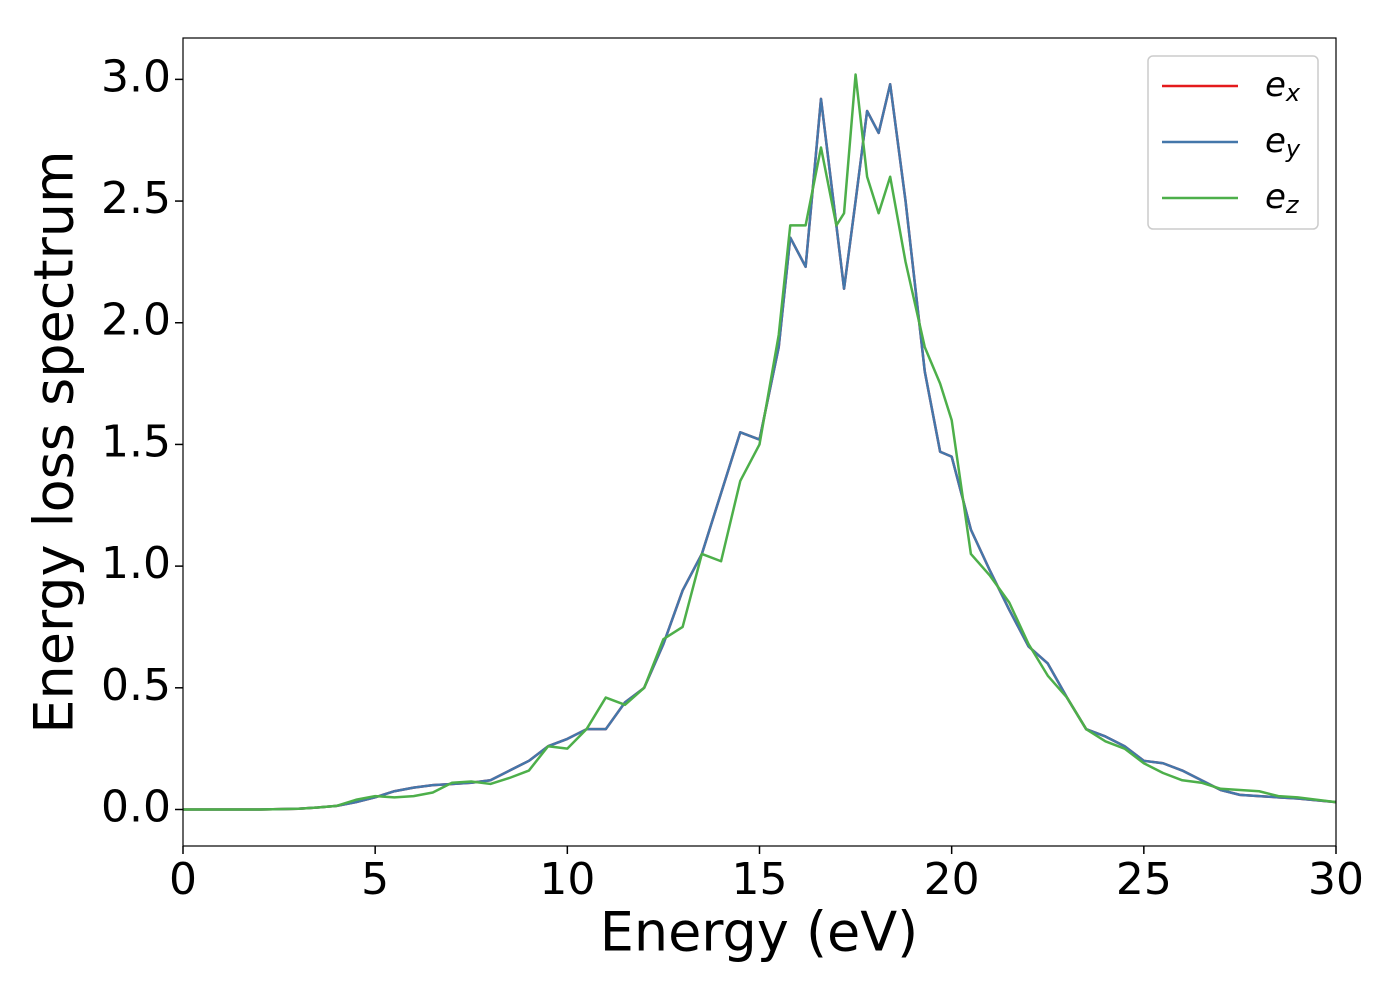 The width and height of the screenshot is (1400, 1000). Describe the element at coordinates (1336, 879) in the screenshot. I see `x-tick-label: 30` at that location.